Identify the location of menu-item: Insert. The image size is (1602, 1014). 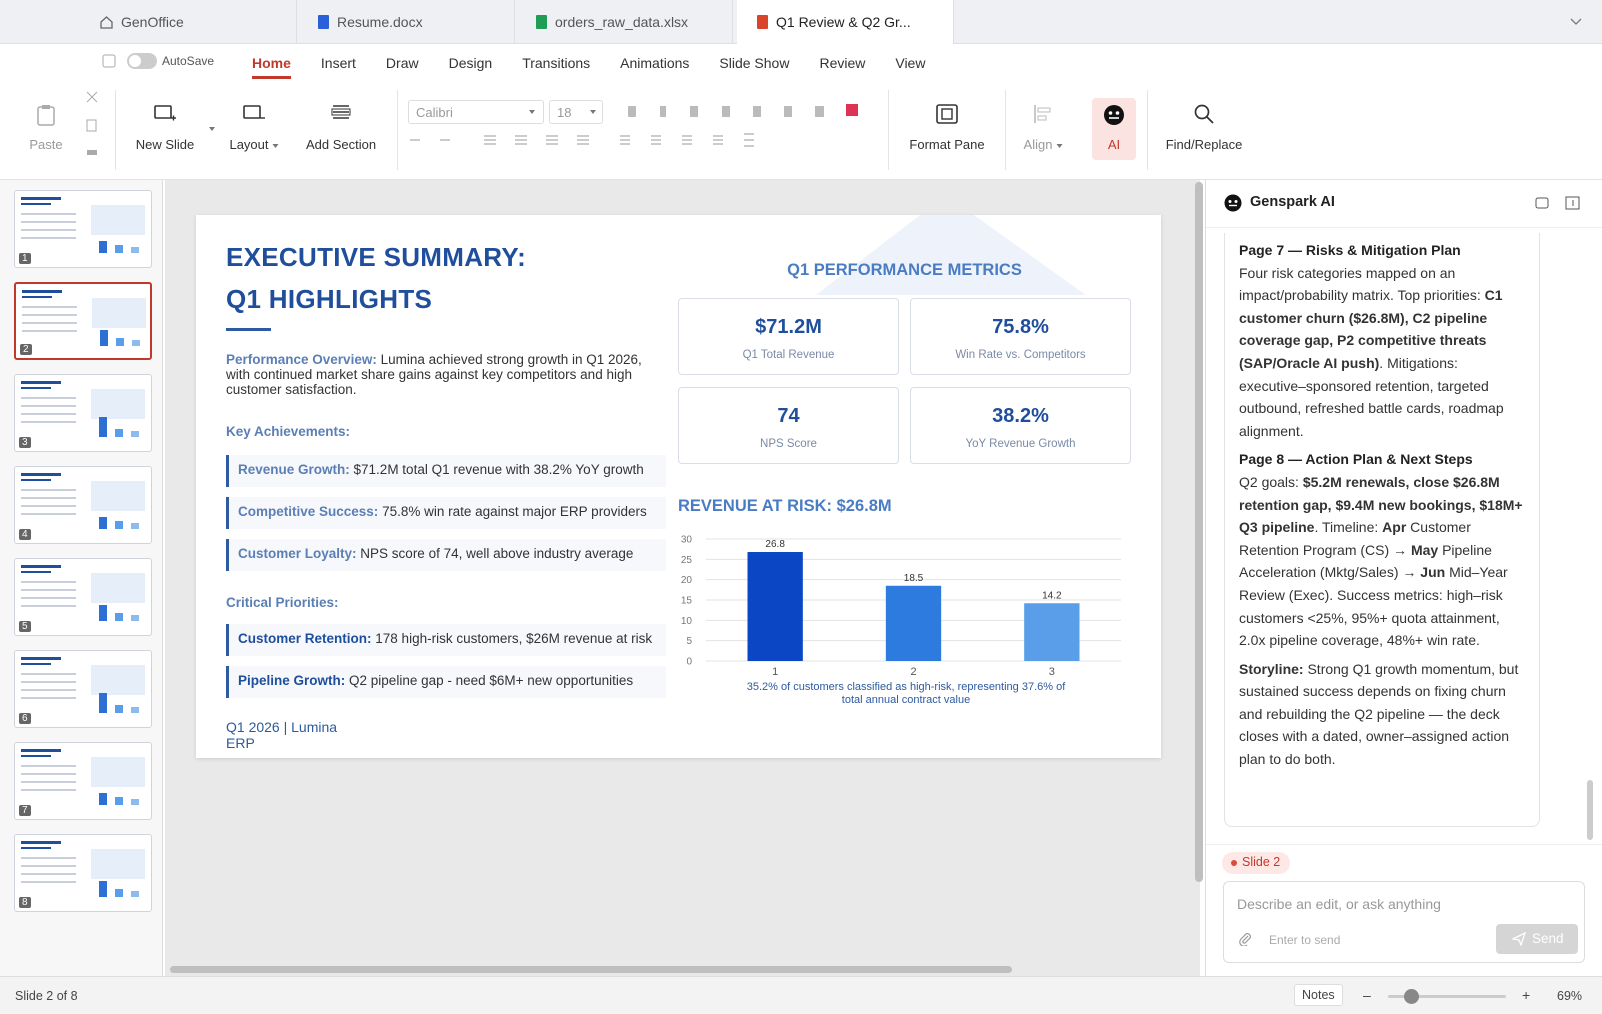
(338, 63).